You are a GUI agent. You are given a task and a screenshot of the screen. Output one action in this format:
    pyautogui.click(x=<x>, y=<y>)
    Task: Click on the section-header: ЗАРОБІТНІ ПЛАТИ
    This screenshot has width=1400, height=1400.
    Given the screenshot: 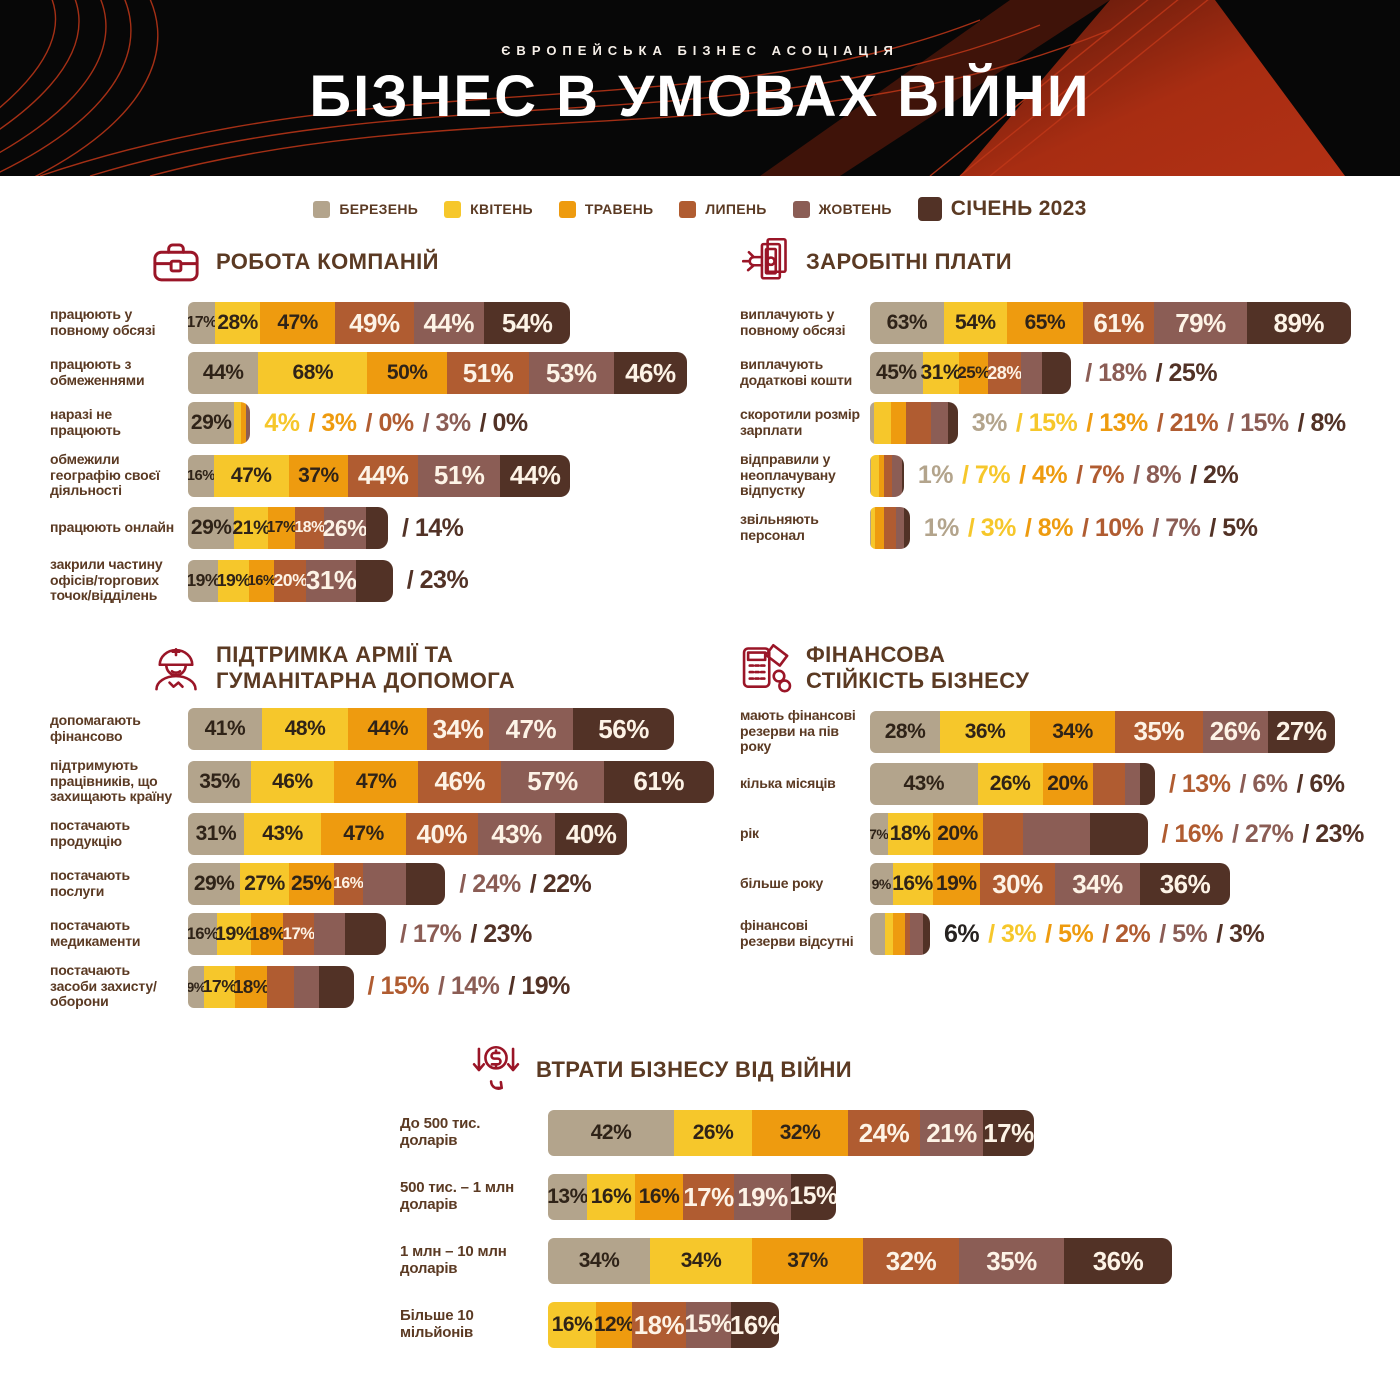 What is the action you would take?
    pyautogui.click(x=1070, y=262)
    